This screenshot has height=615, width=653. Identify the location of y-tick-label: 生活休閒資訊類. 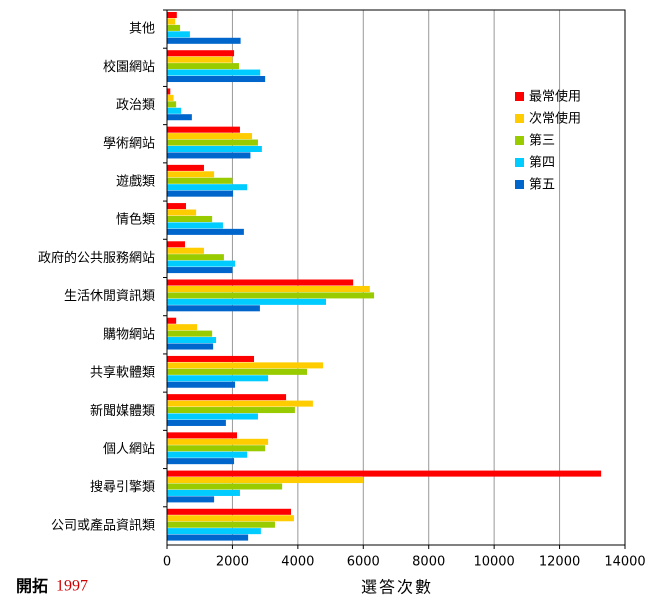
(109, 296).